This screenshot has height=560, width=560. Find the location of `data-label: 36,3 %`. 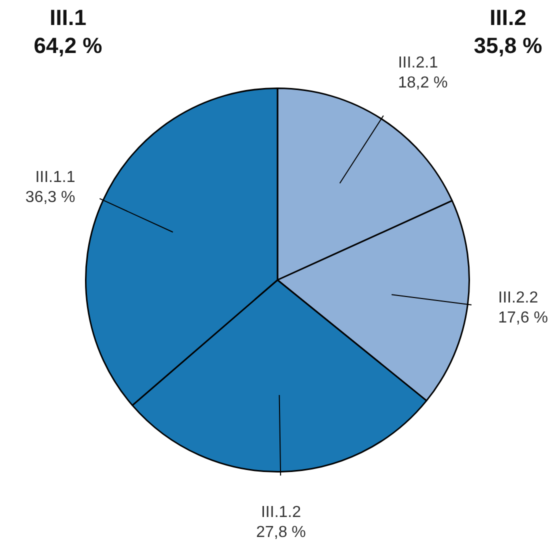

data-label: 36,3 % is located at coordinates (50, 197).